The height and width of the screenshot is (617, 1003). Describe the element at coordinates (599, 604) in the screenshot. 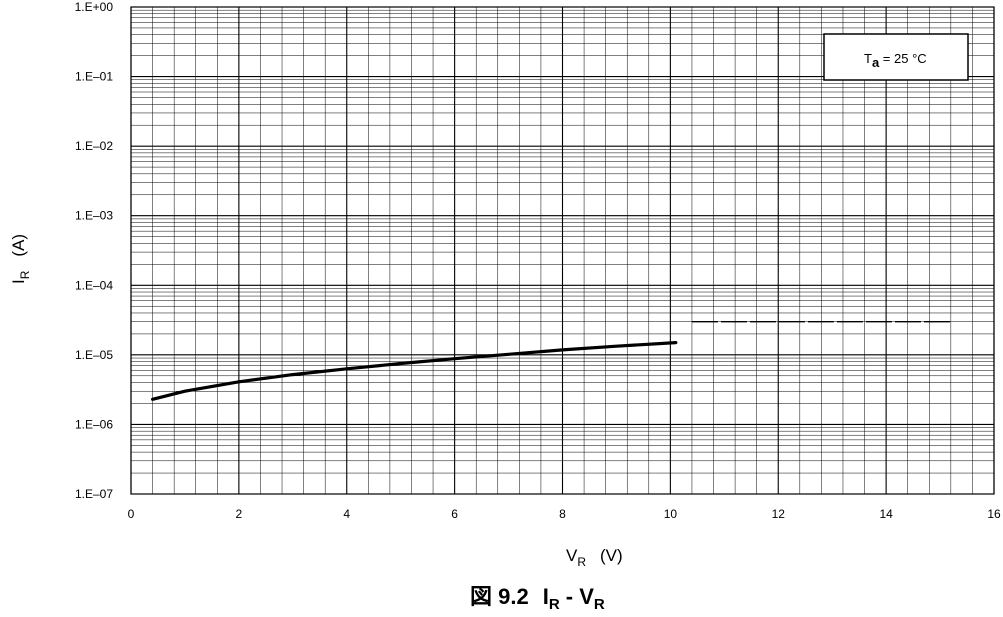

I see `caption-subscript-2: R` at that location.